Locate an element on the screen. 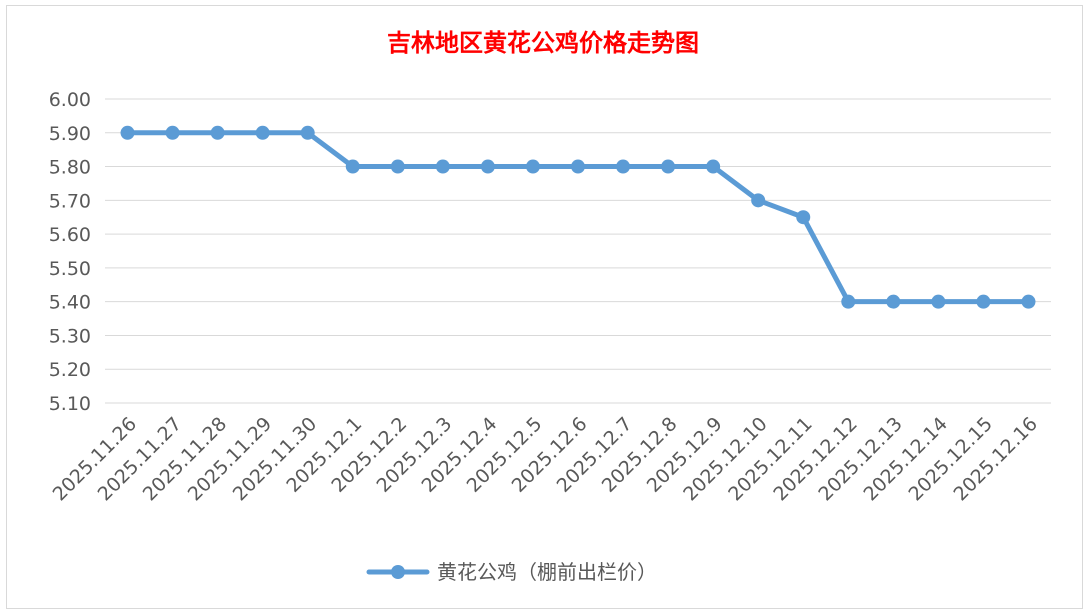 The width and height of the screenshot is (1089, 616). chart-title: 吉林地区黄花公鸡价格走势图 is located at coordinates (543, 42).